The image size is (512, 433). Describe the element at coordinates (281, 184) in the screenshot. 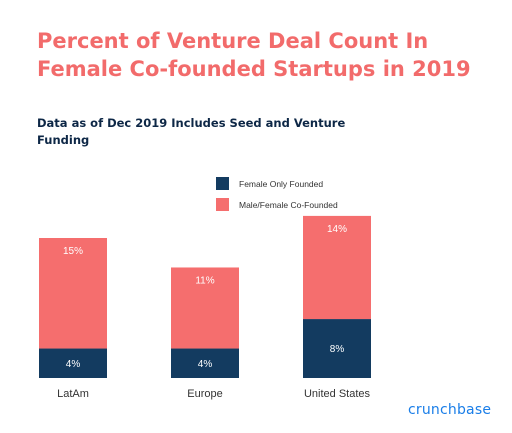

I see `legend-label-female-only: Female Only Founded` at that location.